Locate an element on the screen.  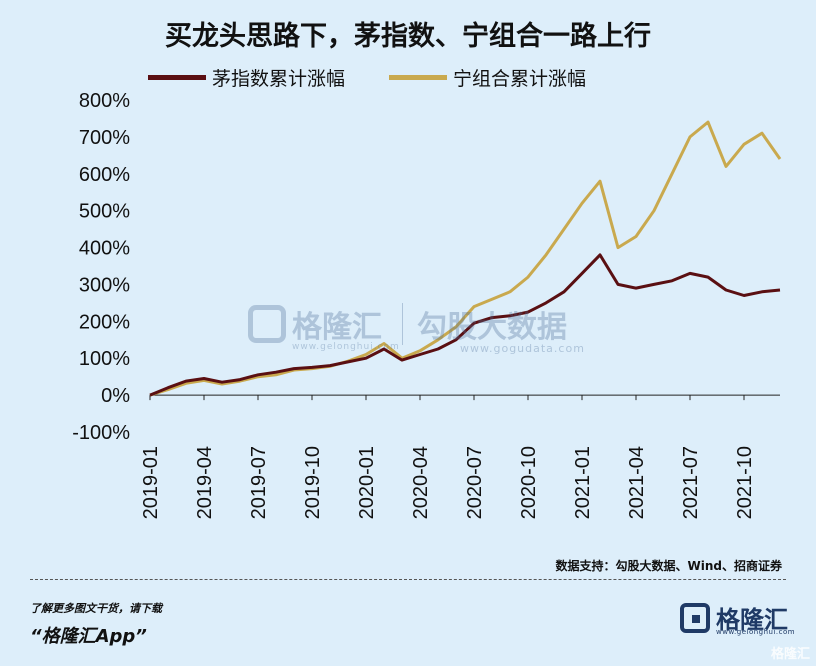
x-tick-label: 2020-04 is located at coordinates (421, 482).